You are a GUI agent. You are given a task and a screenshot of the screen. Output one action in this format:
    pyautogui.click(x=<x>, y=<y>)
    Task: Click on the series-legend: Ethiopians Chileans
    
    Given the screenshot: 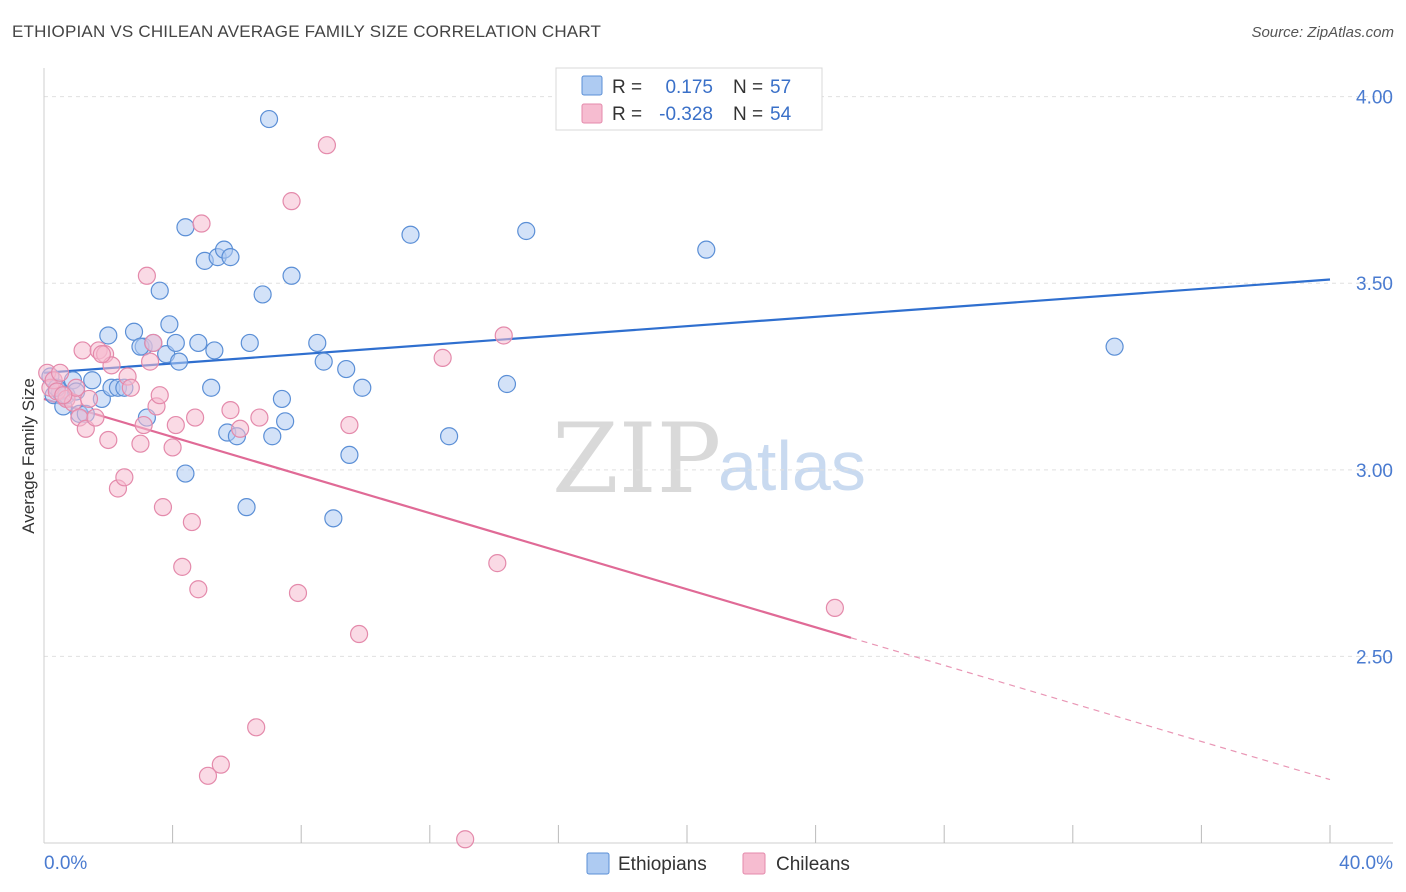 What is the action you would take?
    pyautogui.click(x=718, y=863)
    